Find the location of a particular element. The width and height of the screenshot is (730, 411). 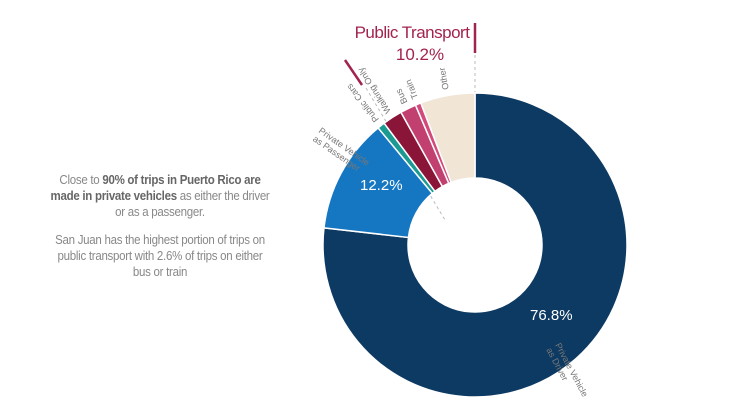

note-text: as either the driver or as a passenger. is located at coordinates (192, 204).